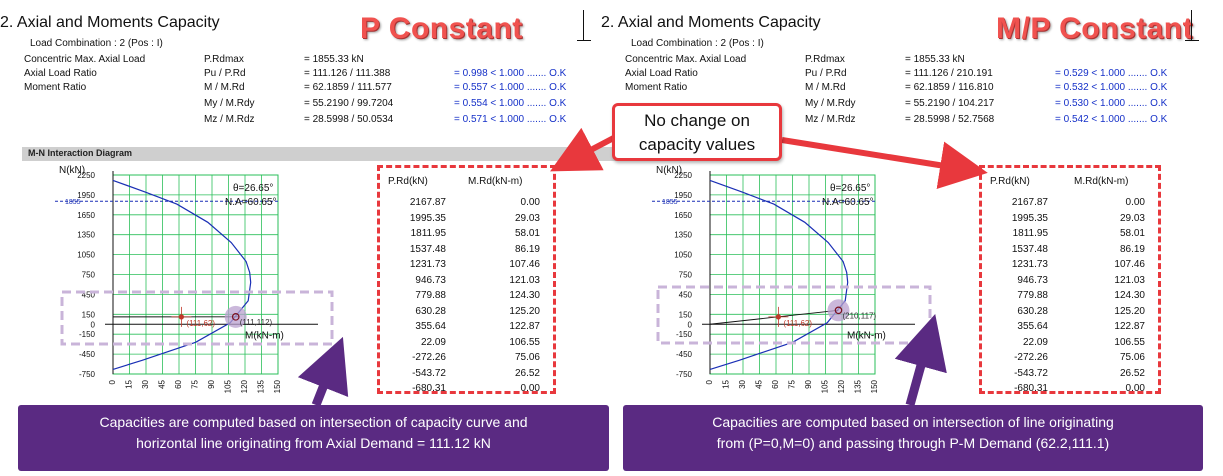 The image size is (1223, 476). What do you see at coordinates (256, 322) in the screenshot?
I see `capacity-point-label: (111,112)` at bounding box center [256, 322].